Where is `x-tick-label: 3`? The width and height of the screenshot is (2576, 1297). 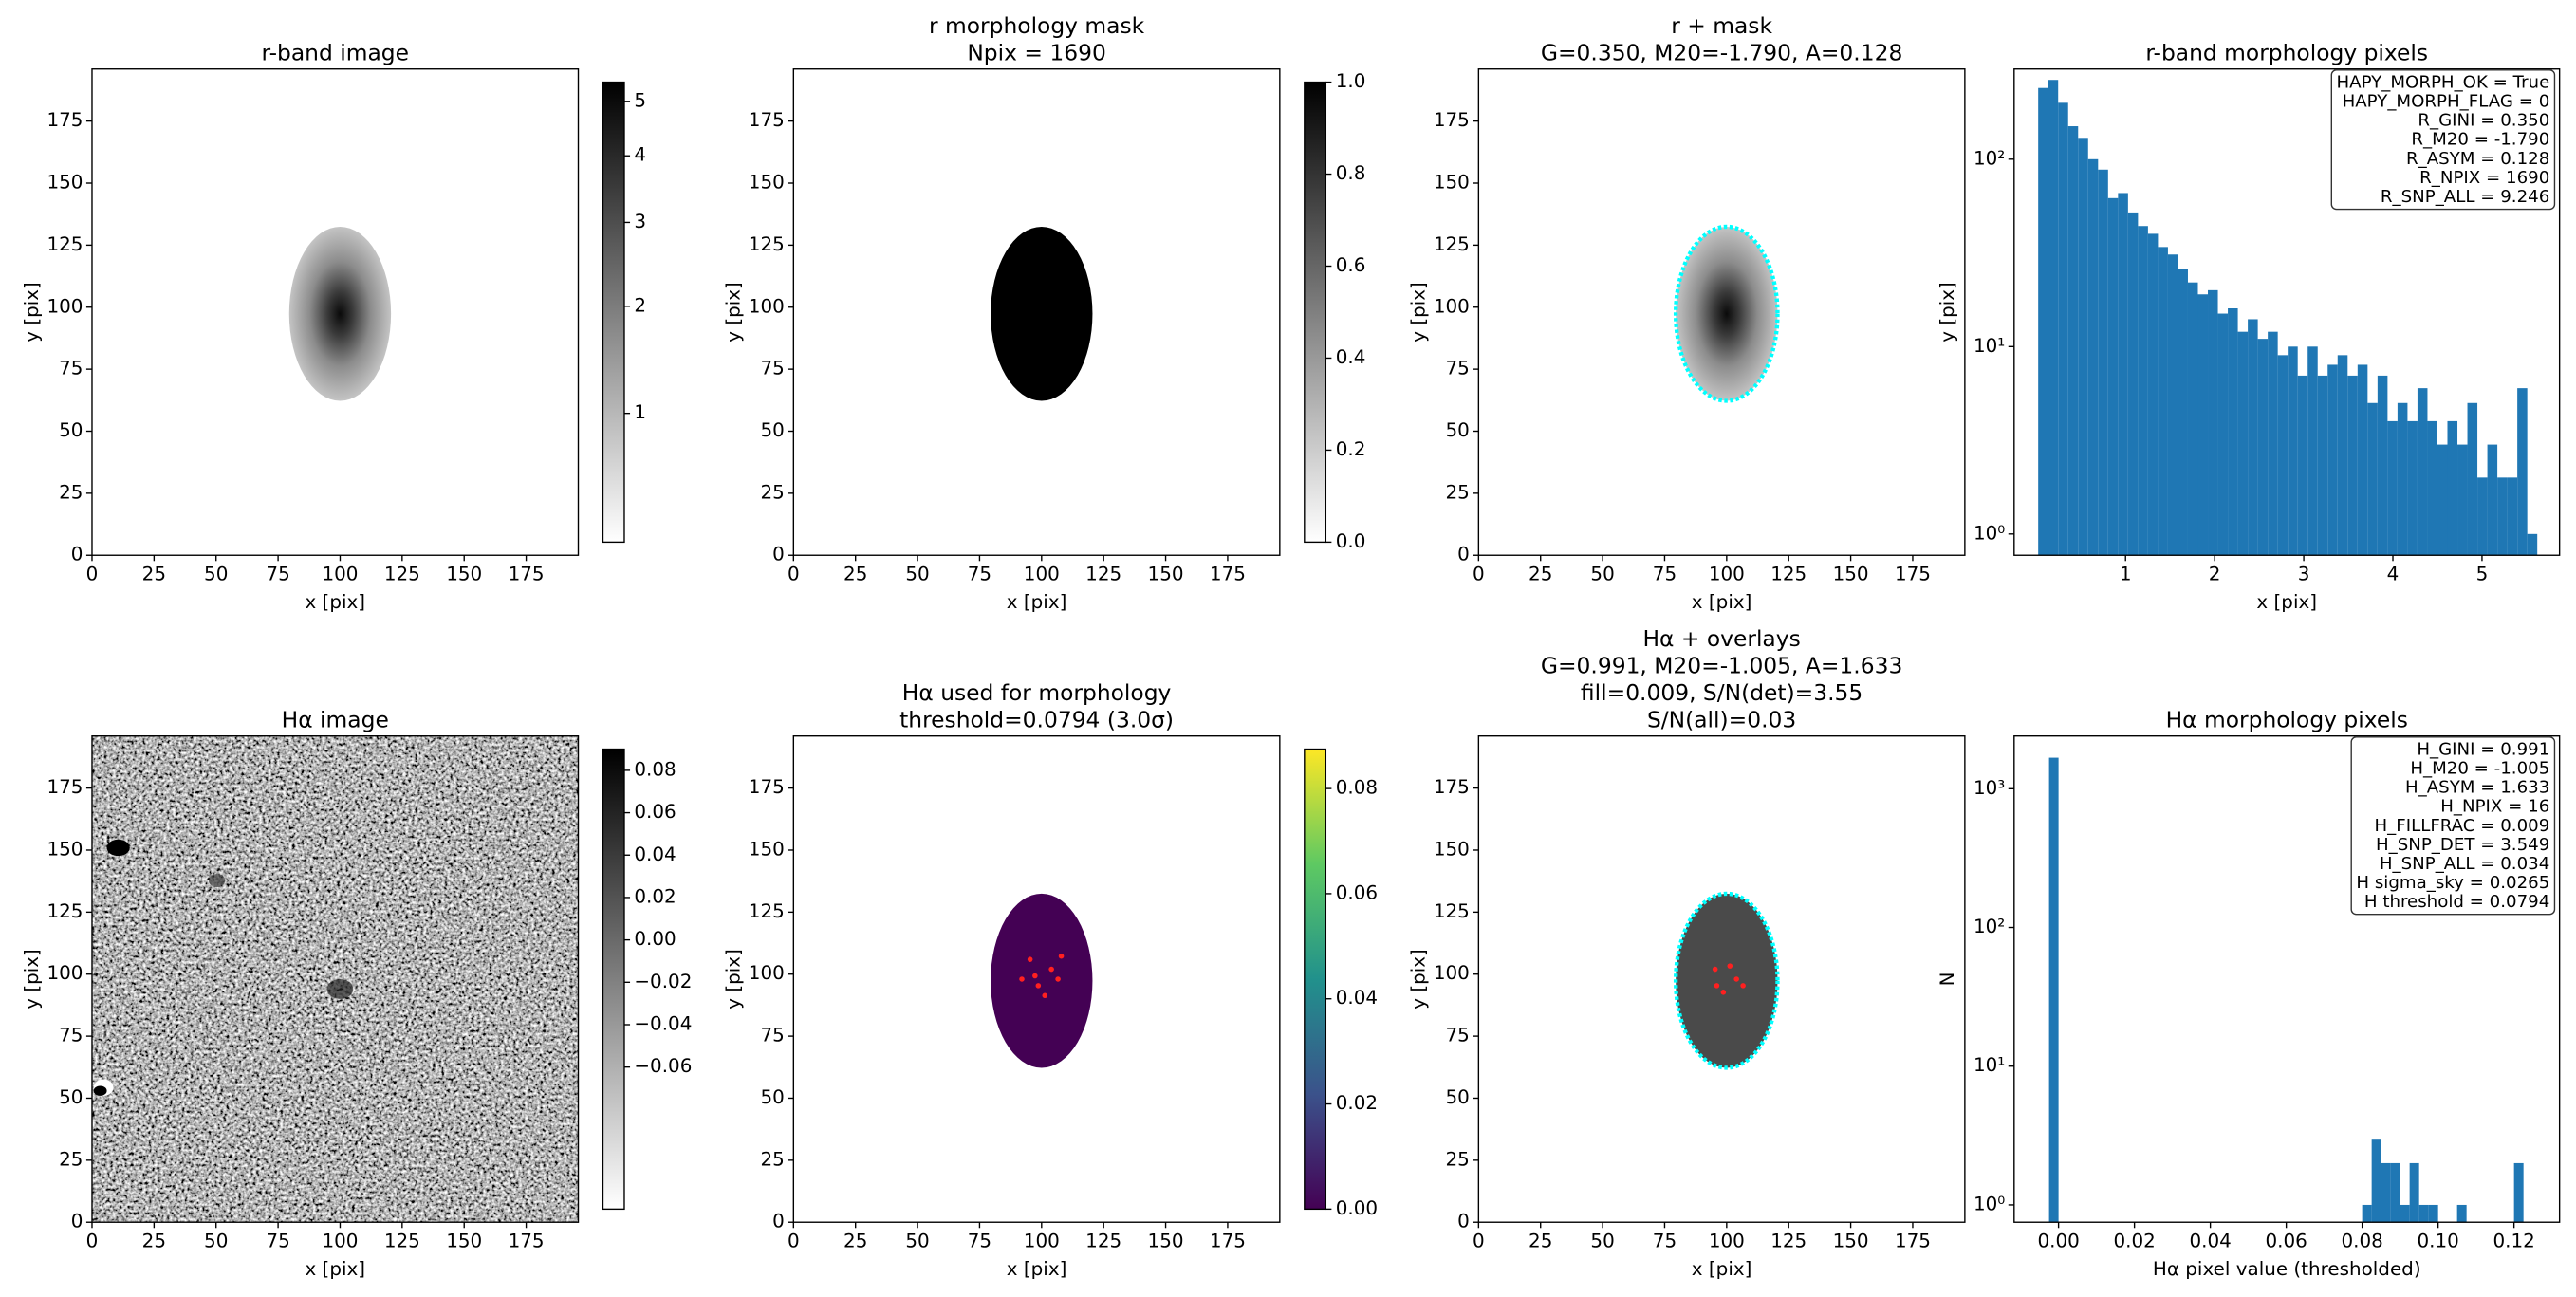
x-tick-label: 3 is located at coordinates (2304, 574).